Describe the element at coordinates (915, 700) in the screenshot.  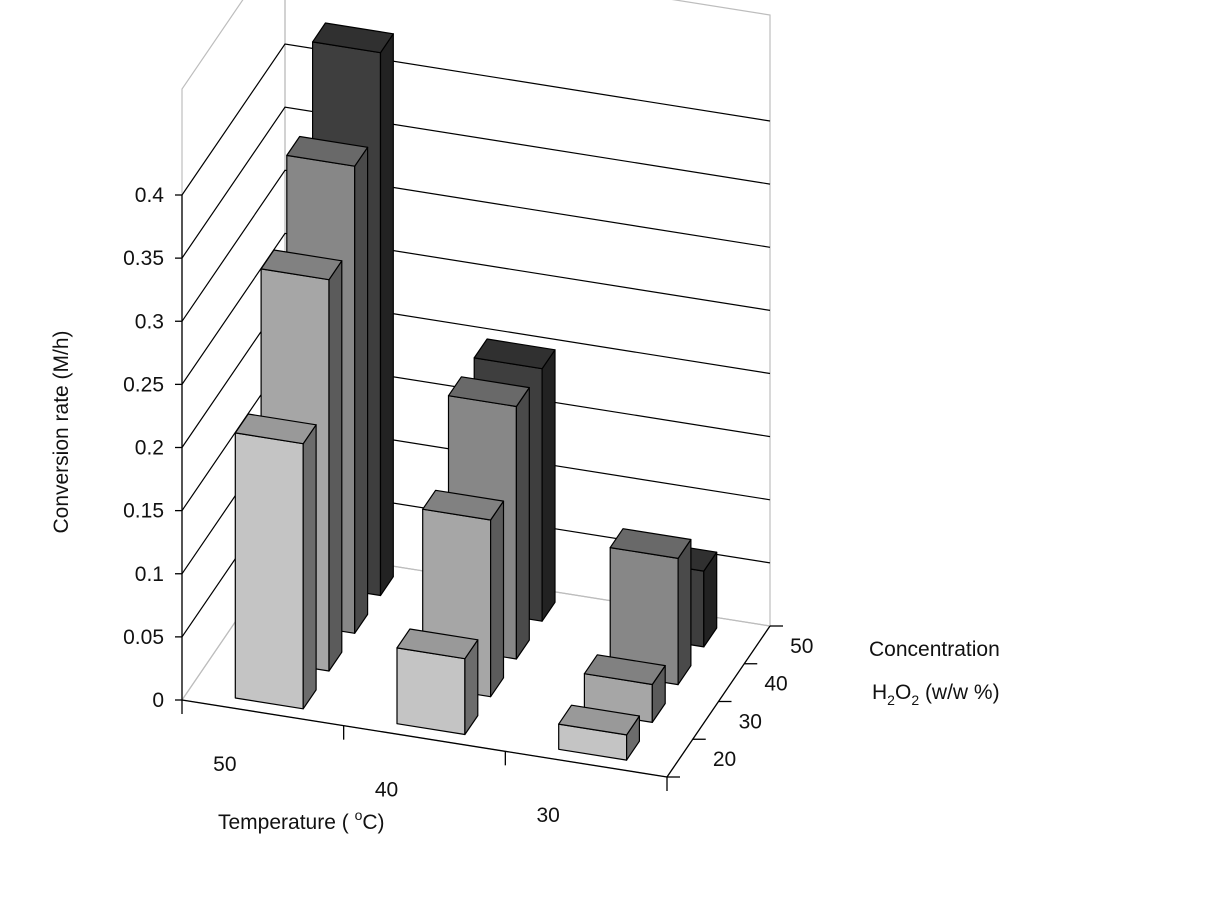
I see `y-axis-title-sub2: 2` at that location.